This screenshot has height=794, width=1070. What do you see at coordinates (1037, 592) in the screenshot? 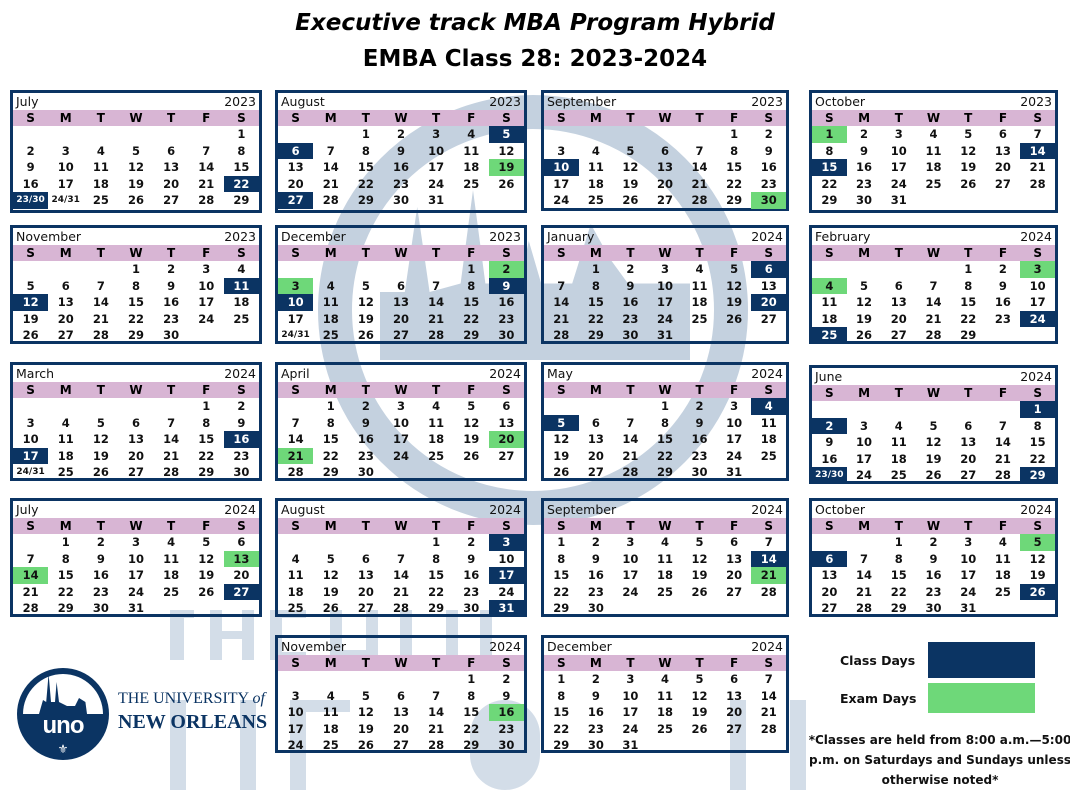
I see `class-day-cell: 26` at bounding box center [1037, 592].